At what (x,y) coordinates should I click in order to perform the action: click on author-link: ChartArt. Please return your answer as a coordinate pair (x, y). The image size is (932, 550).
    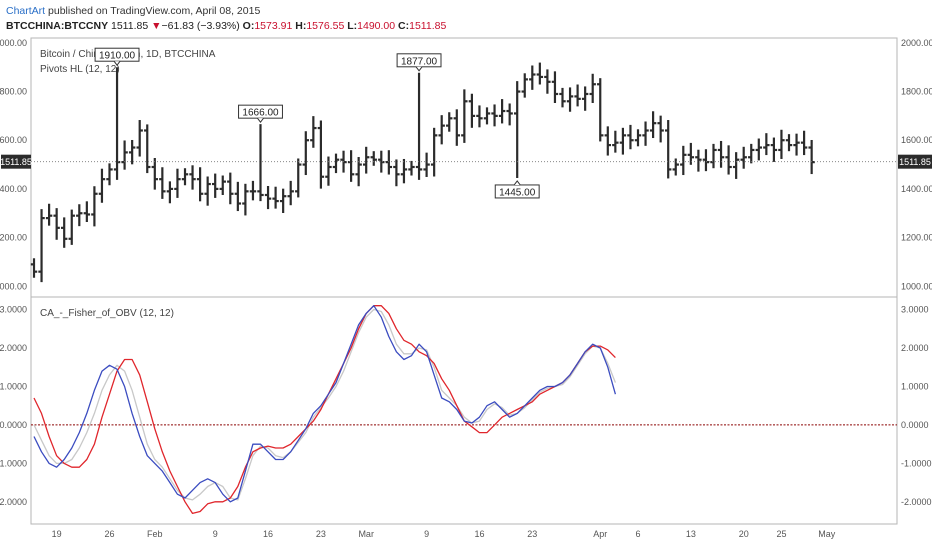
    Looking at the image, I should click on (26, 11).